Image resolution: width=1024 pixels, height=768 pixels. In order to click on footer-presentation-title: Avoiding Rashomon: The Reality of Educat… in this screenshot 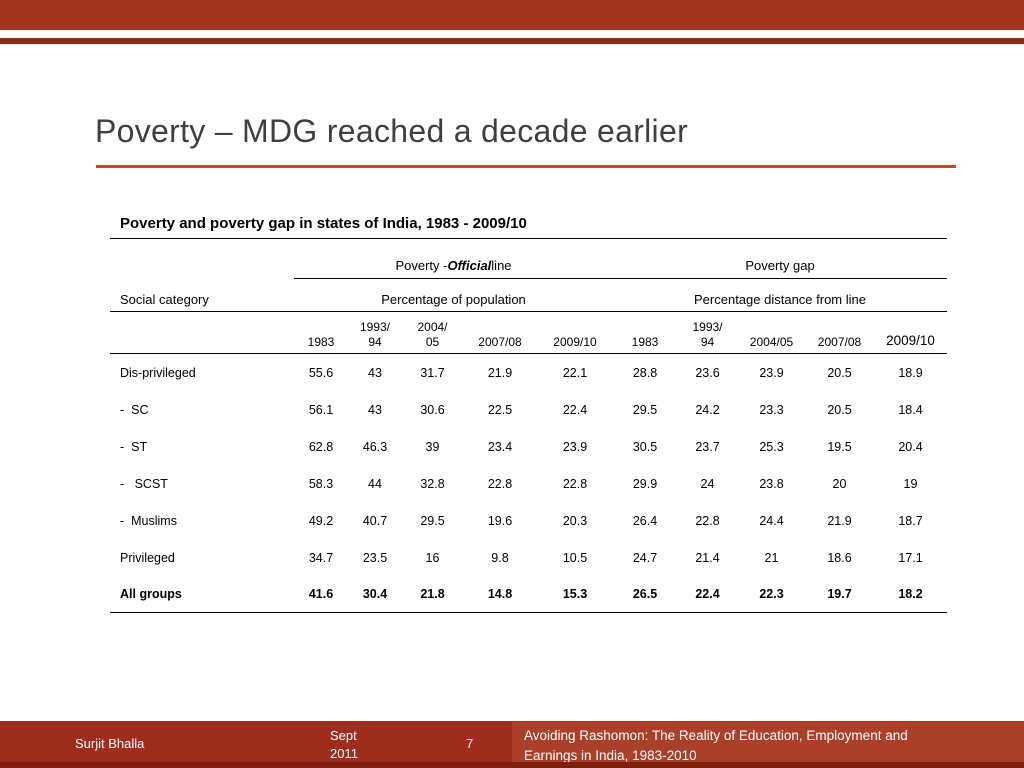, I will do `click(716, 746)`.